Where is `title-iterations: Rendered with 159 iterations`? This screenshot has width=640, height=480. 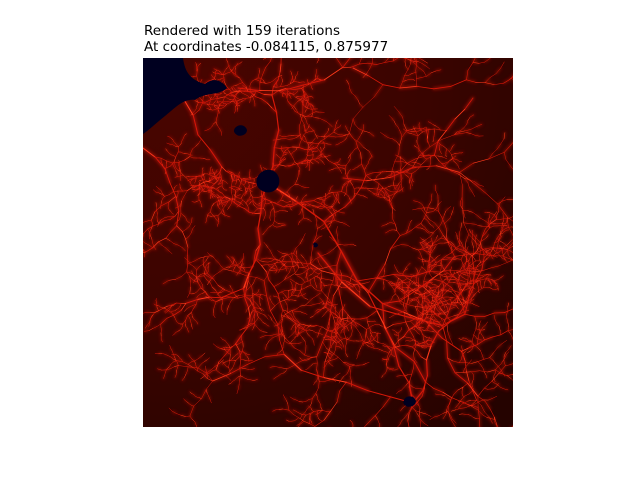 title-iterations: Rendered with 159 iterations is located at coordinates (242, 31).